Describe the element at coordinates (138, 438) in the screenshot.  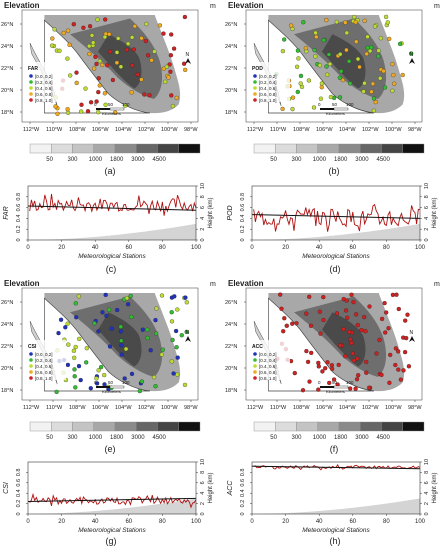
I see `colorbar-label: 3000` at that location.